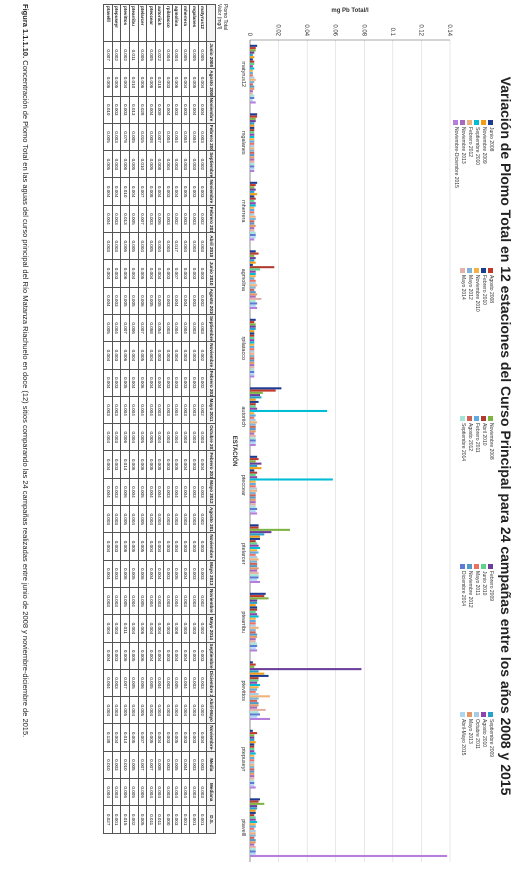 The width and height of the screenshot is (520, 872). I want to click on caption-label: Figura 1.1.1.10., so click(25, 31).